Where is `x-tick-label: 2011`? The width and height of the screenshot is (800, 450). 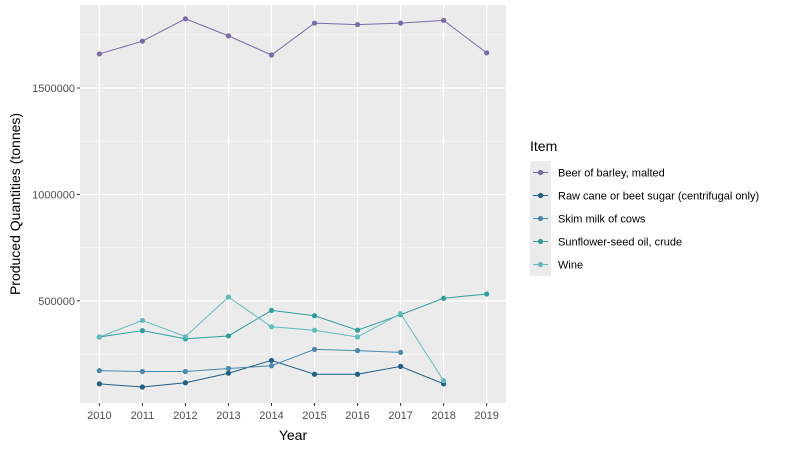 x-tick-label: 2011 is located at coordinates (143, 416).